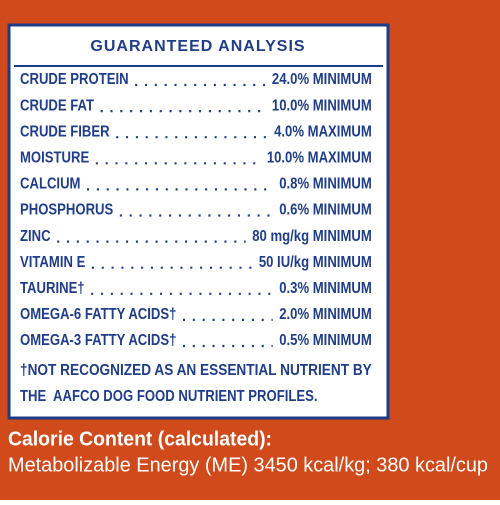  I want to click on nutrient-name: CRUDE PROTEIN, so click(74, 79).